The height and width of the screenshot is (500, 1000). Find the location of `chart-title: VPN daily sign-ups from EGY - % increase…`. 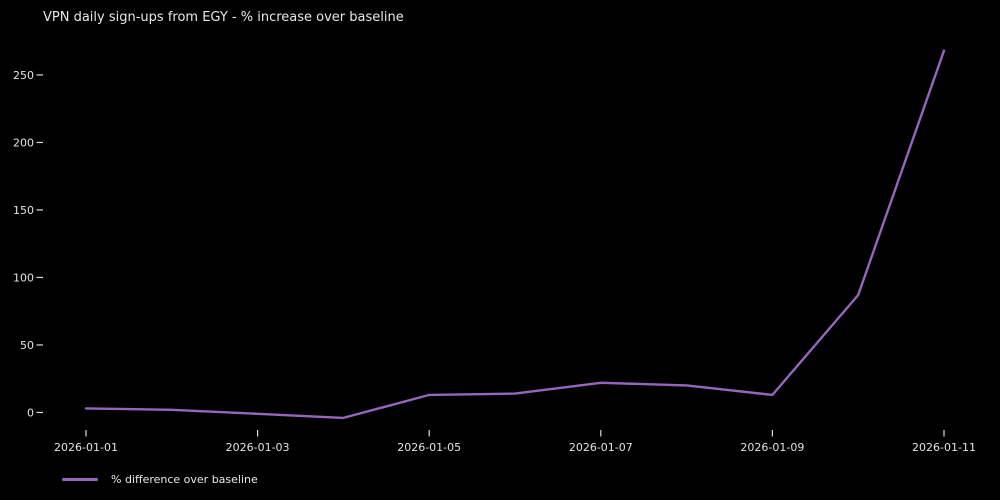

chart-title: VPN daily sign-ups from EGY - % increase… is located at coordinates (223, 17).